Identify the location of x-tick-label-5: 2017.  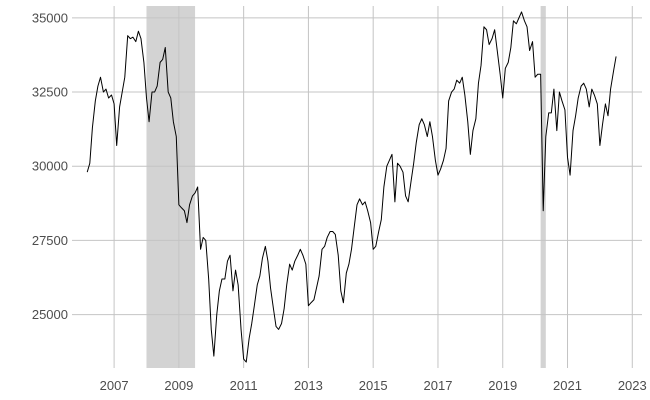
(438, 385).